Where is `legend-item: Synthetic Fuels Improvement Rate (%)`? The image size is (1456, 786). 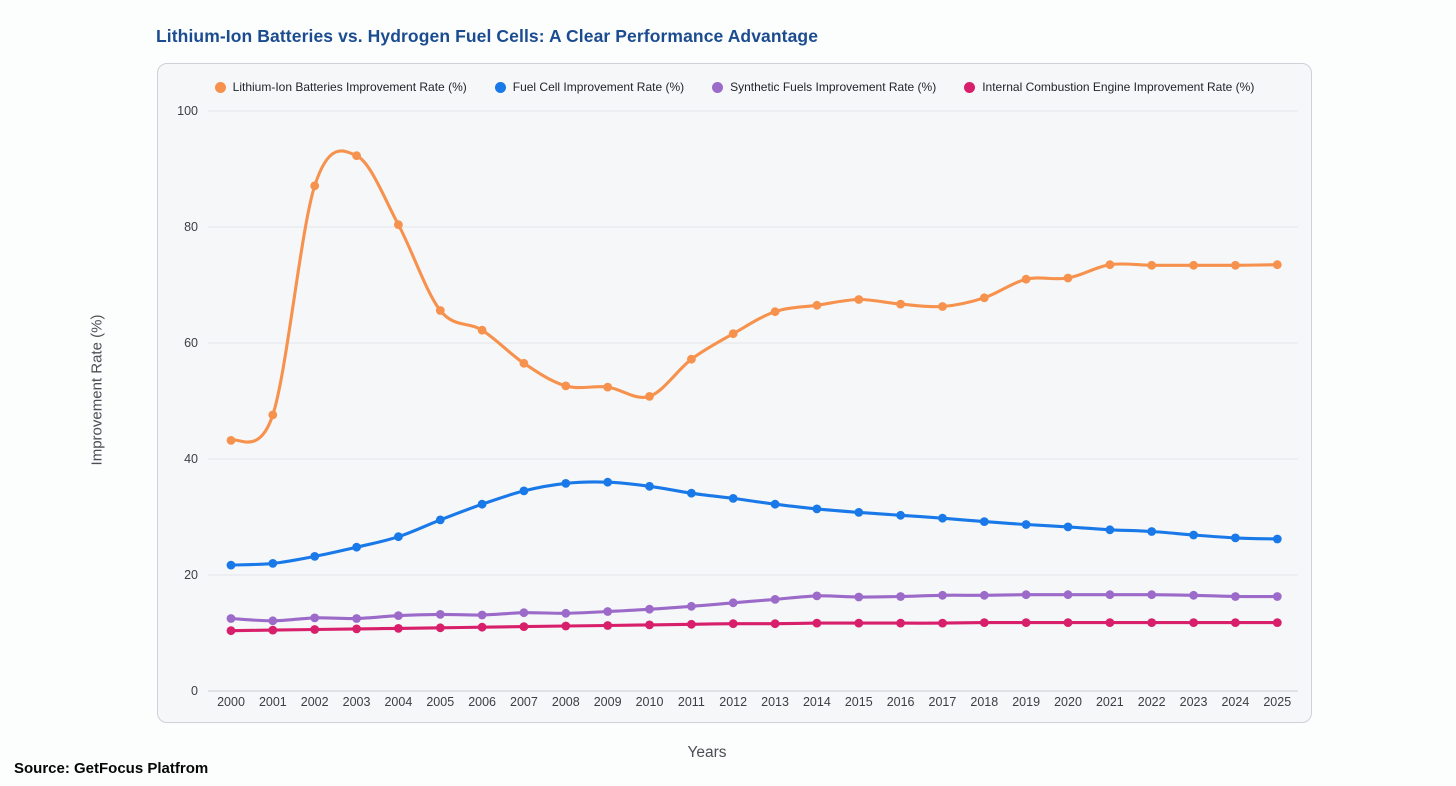 legend-item: Synthetic Fuels Improvement Rate (%) is located at coordinates (824, 87).